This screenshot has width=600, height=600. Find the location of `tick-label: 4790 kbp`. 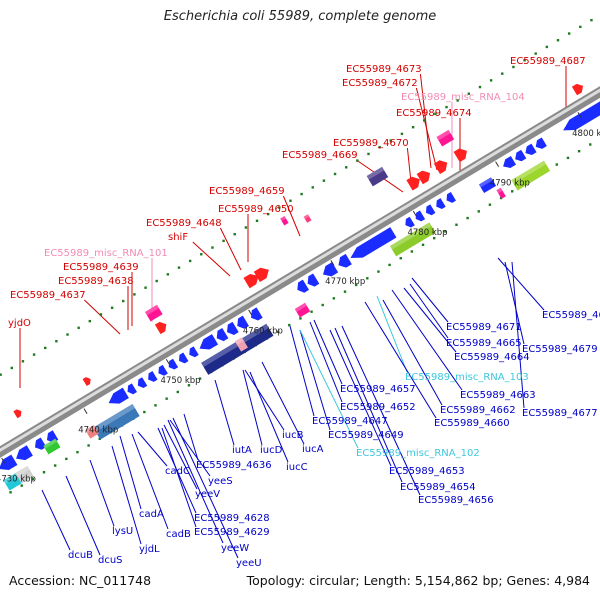

tick-label: 4790 kbp is located at coordinates (510, 183).